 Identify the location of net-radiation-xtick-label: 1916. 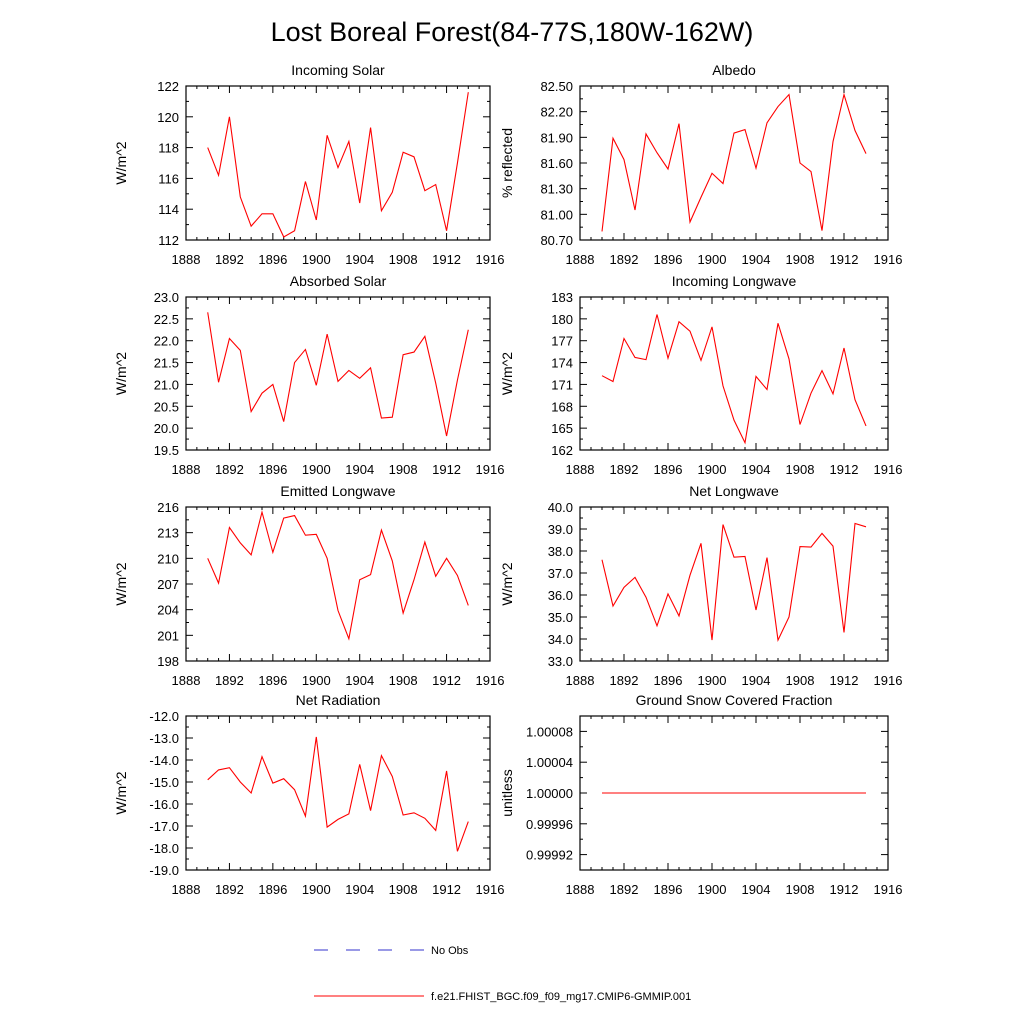
(490, 889).